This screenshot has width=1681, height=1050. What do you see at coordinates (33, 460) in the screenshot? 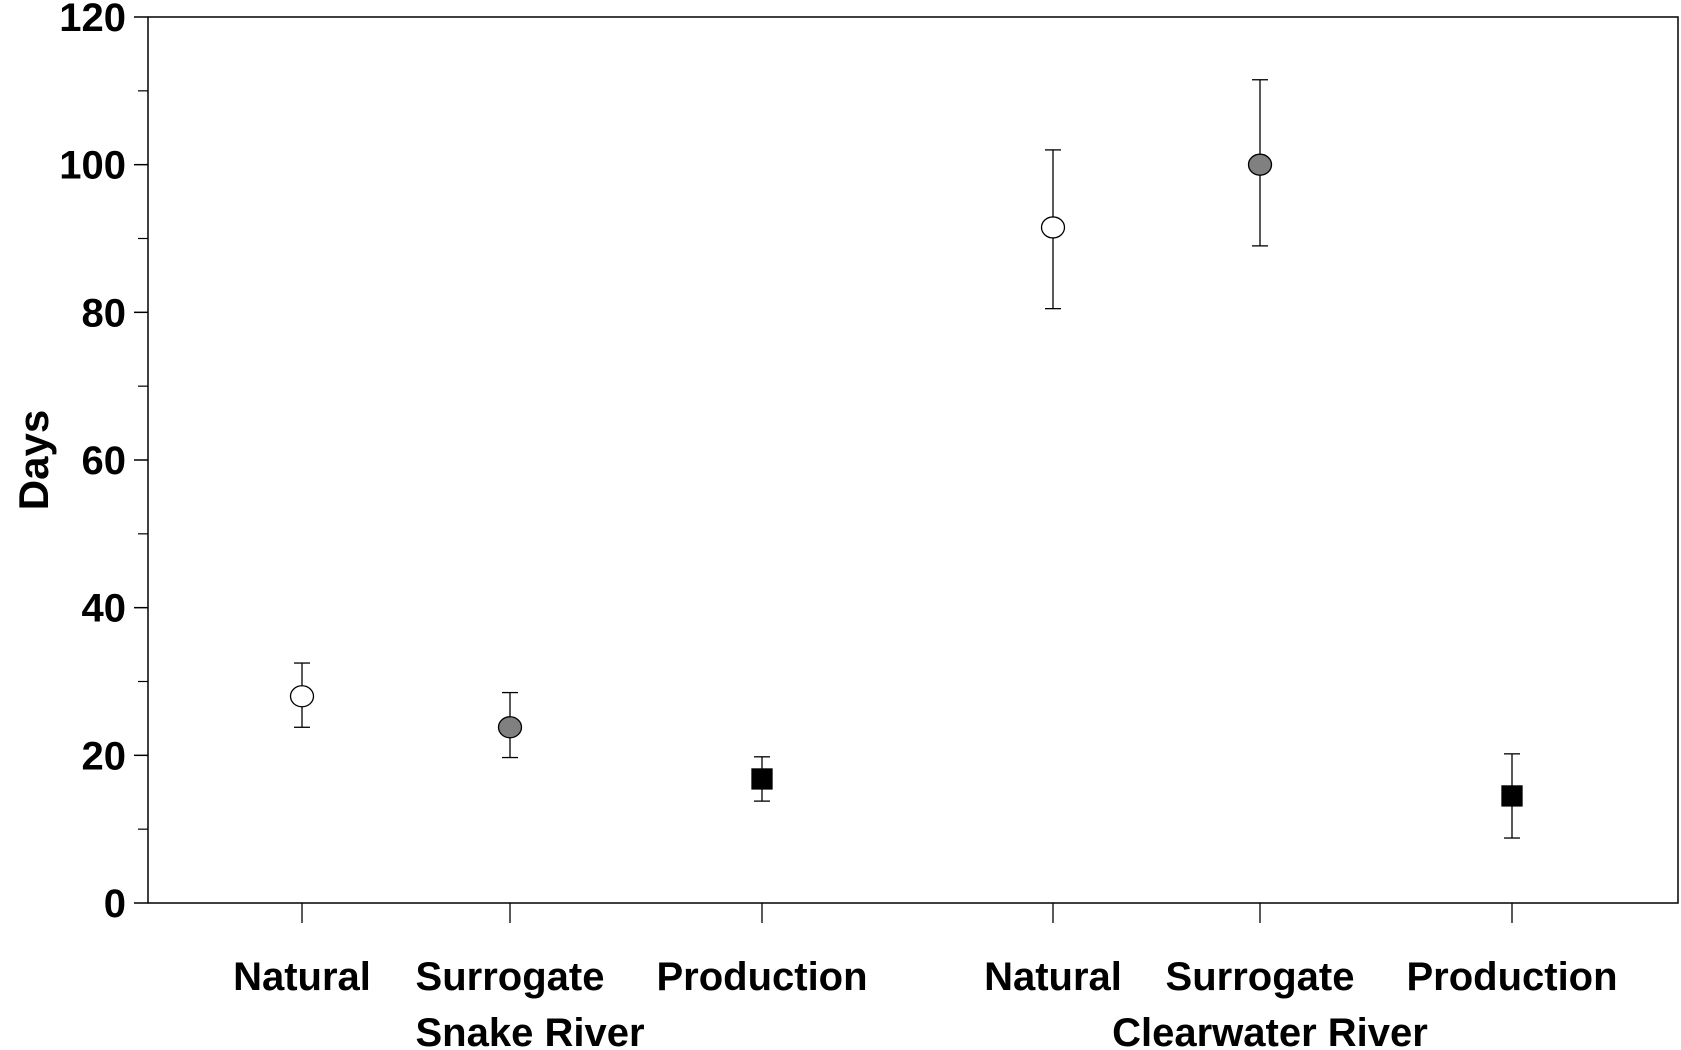
I see `y-axis-title: Days` at bounding box center [33, 460].